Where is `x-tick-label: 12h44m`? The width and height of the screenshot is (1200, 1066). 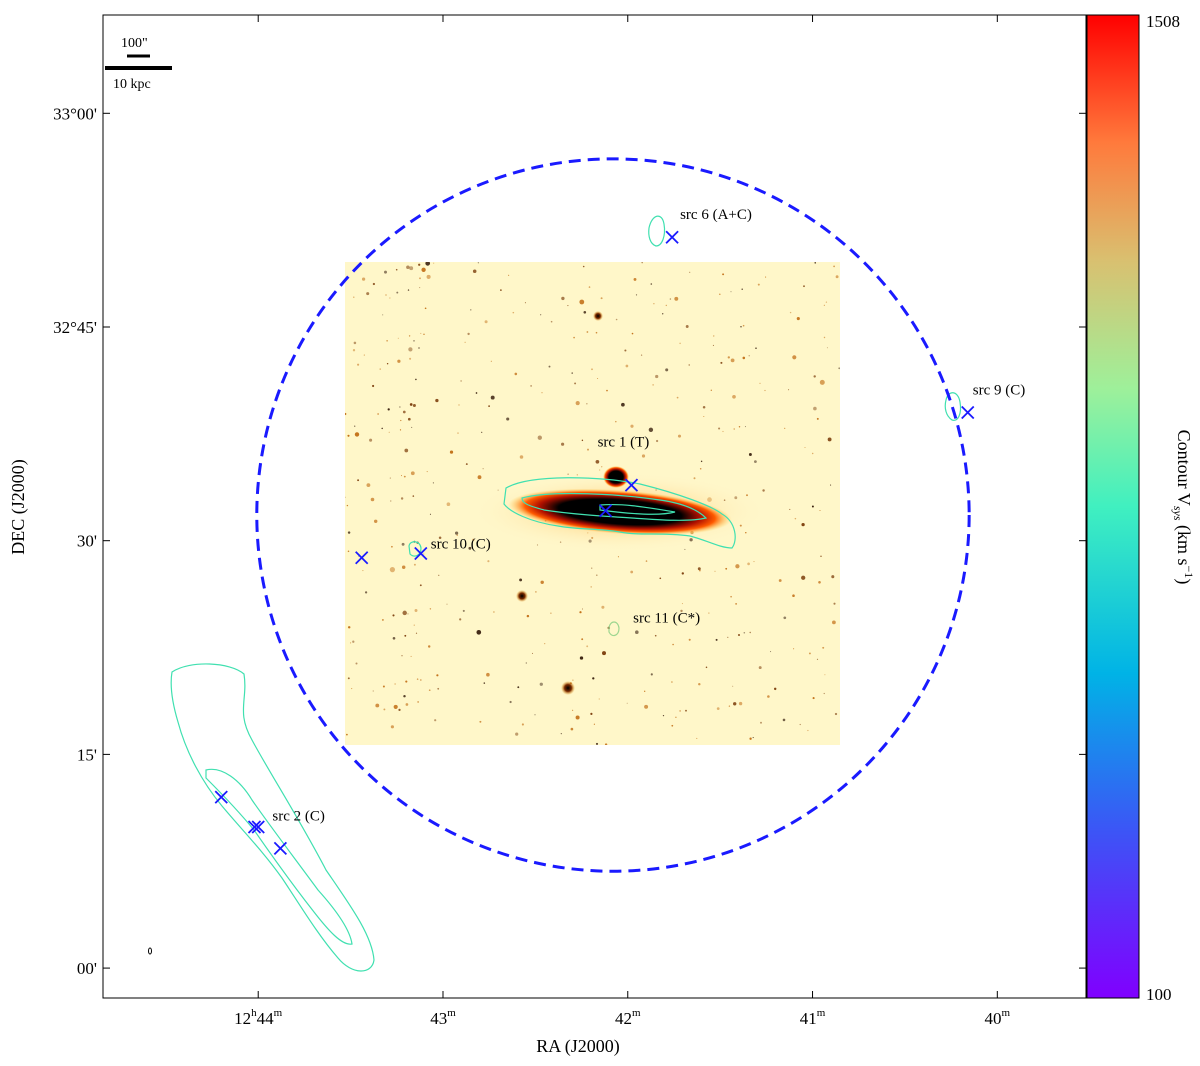 x-tick-label: 12h44m is located at coordinates (258, 1017).